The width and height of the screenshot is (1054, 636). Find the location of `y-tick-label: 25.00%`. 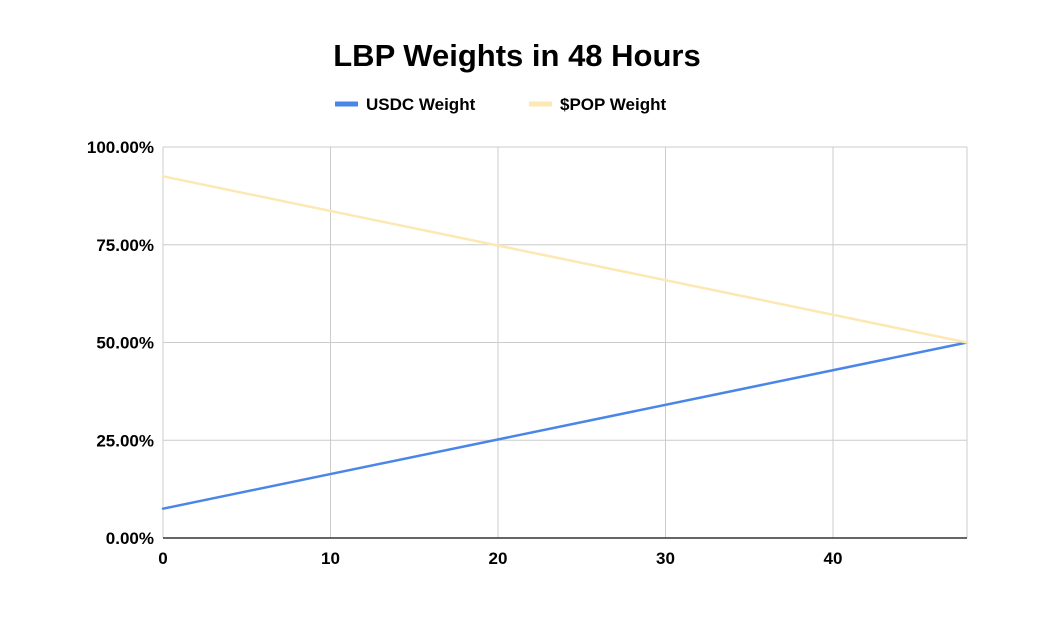

y-tick-label: 25.00% is located at coordinates (125, 440).